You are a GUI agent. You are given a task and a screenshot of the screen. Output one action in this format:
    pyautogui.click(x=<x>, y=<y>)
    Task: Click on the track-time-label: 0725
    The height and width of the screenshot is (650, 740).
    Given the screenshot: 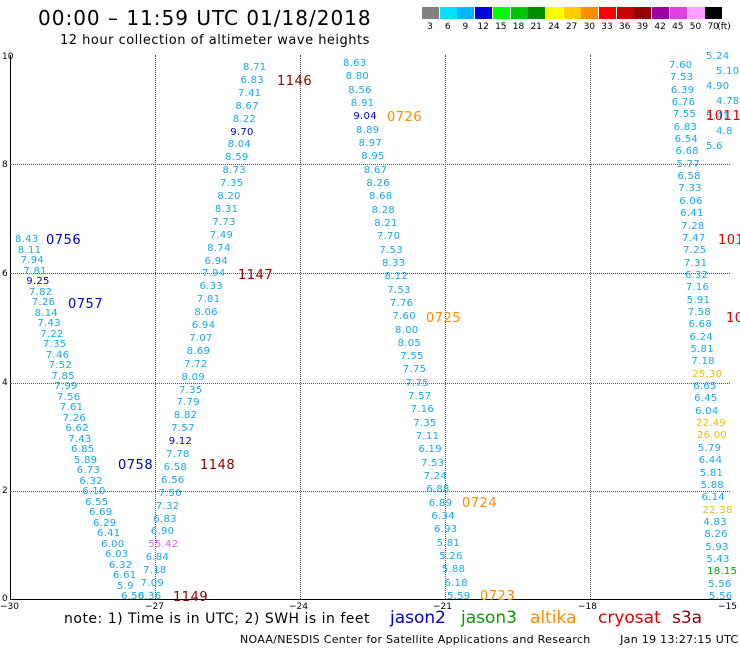 What is the action you would take?
    pyautogui.click(x=444, y=318)
    